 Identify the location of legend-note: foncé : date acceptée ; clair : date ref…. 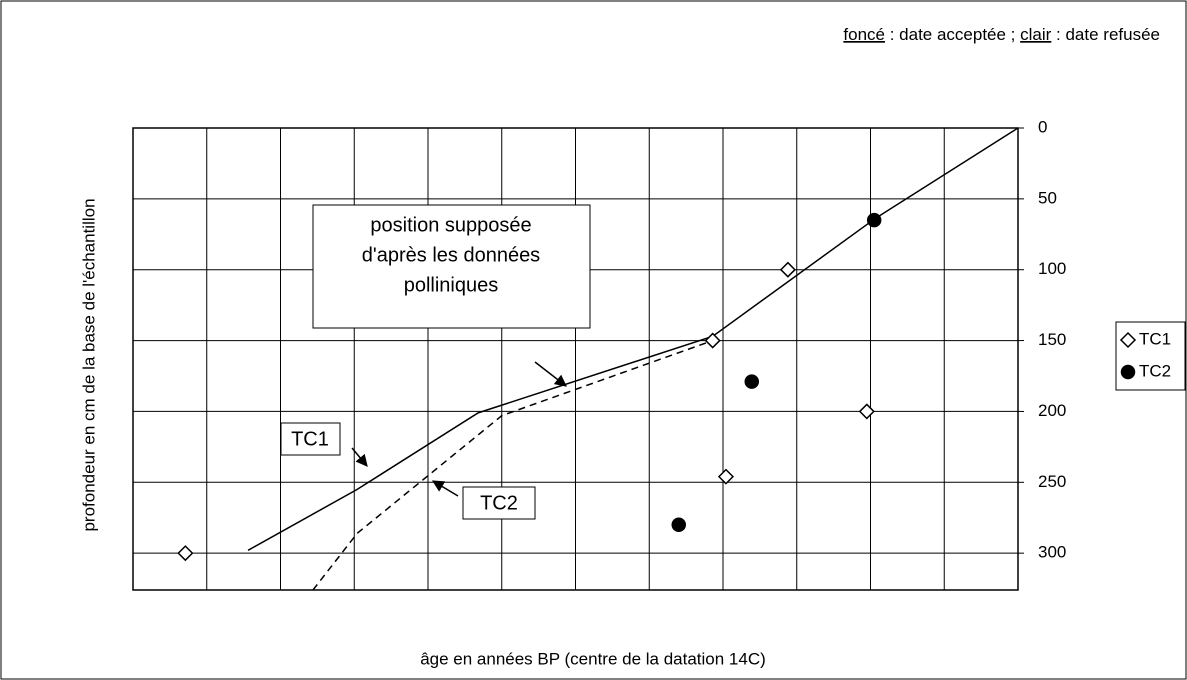
(1001, 34).